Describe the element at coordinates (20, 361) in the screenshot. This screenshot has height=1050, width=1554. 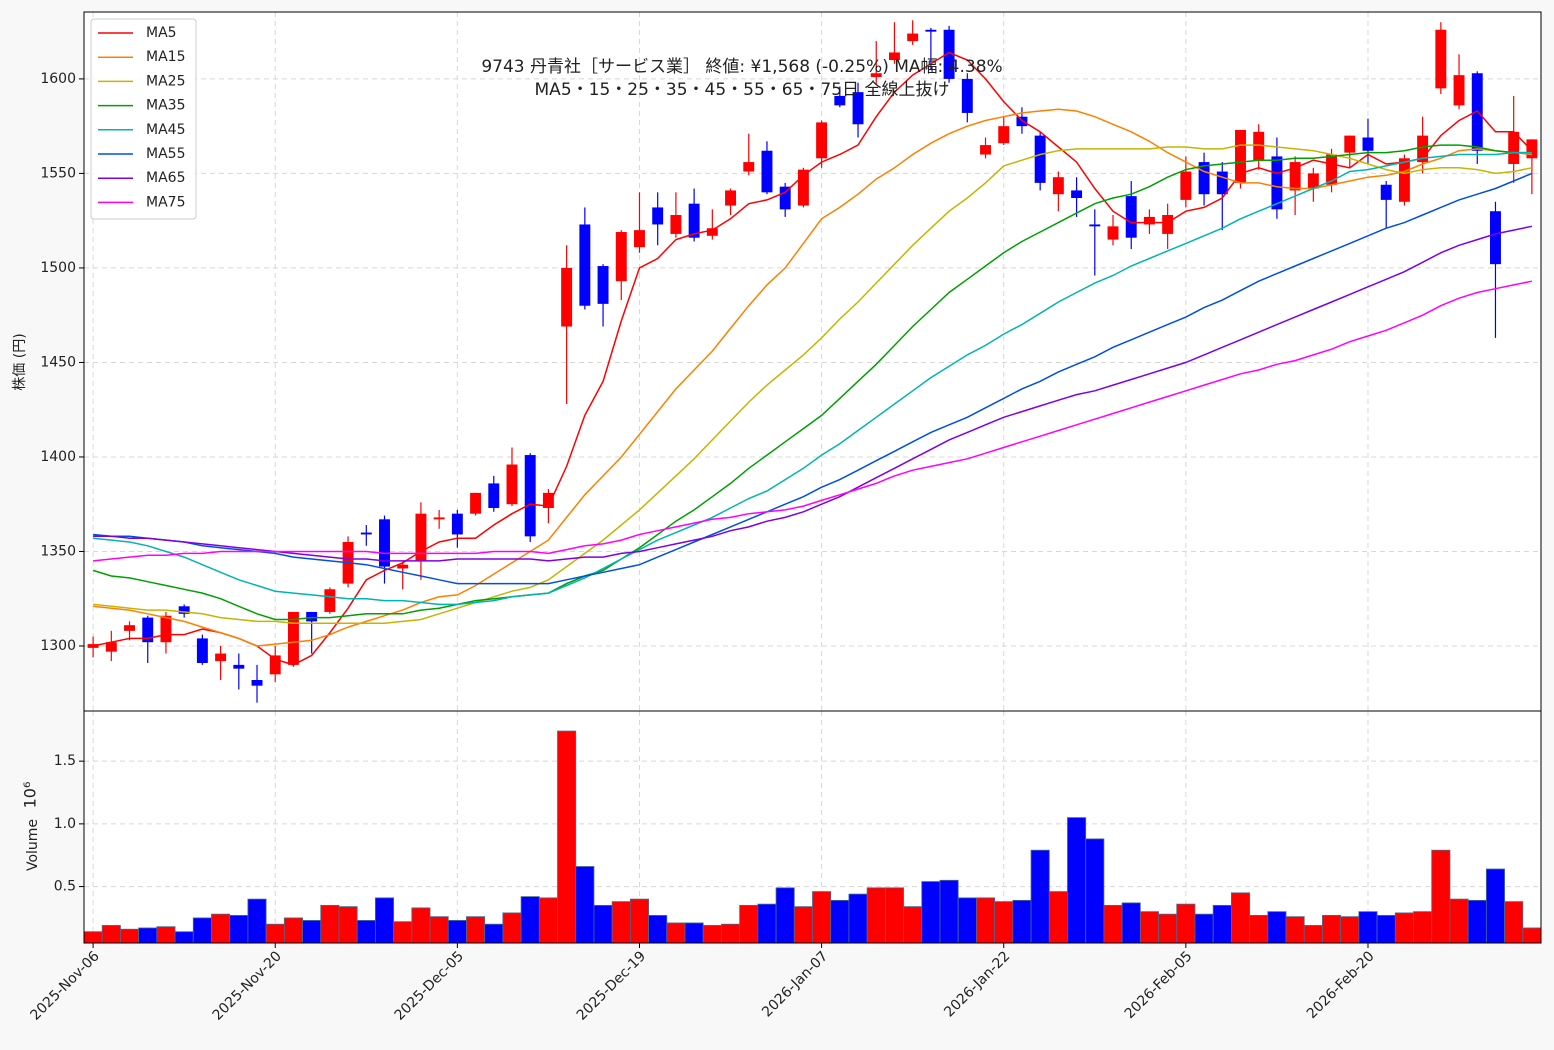
I see `y-axis-label: 株価 (円)` at that location.